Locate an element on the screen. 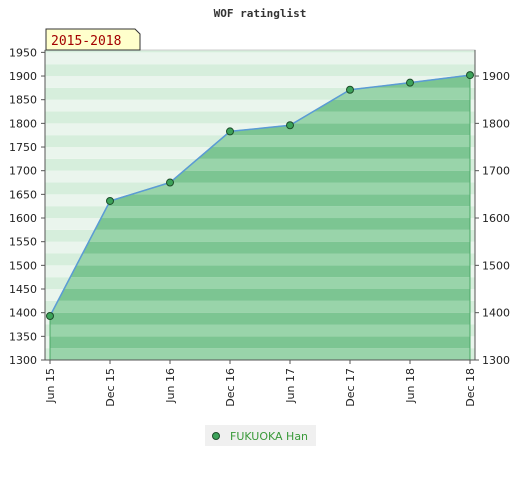 This screenshot has width=520, height=480. x-tick-label: Dec 15 is located at coordinates (110, 387).